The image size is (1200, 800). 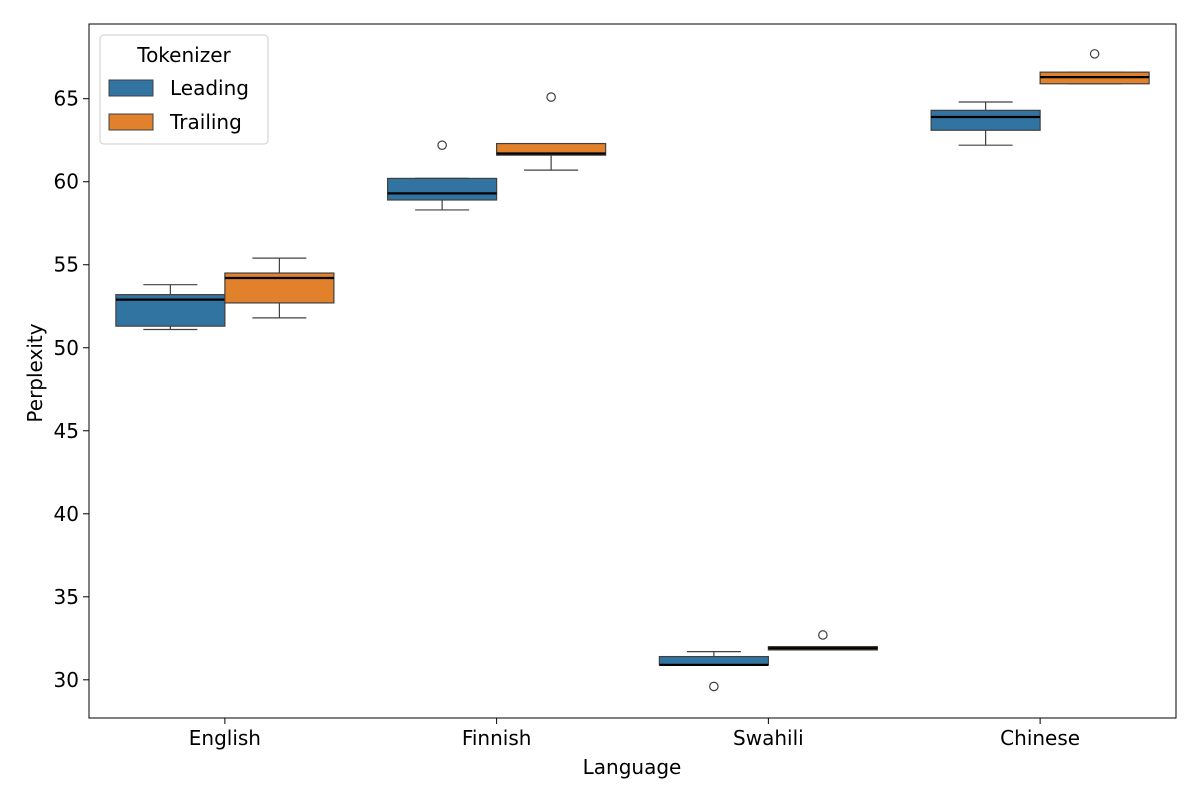 I want to click on legend-title: Tokenizer, so click(x=183, y=55).